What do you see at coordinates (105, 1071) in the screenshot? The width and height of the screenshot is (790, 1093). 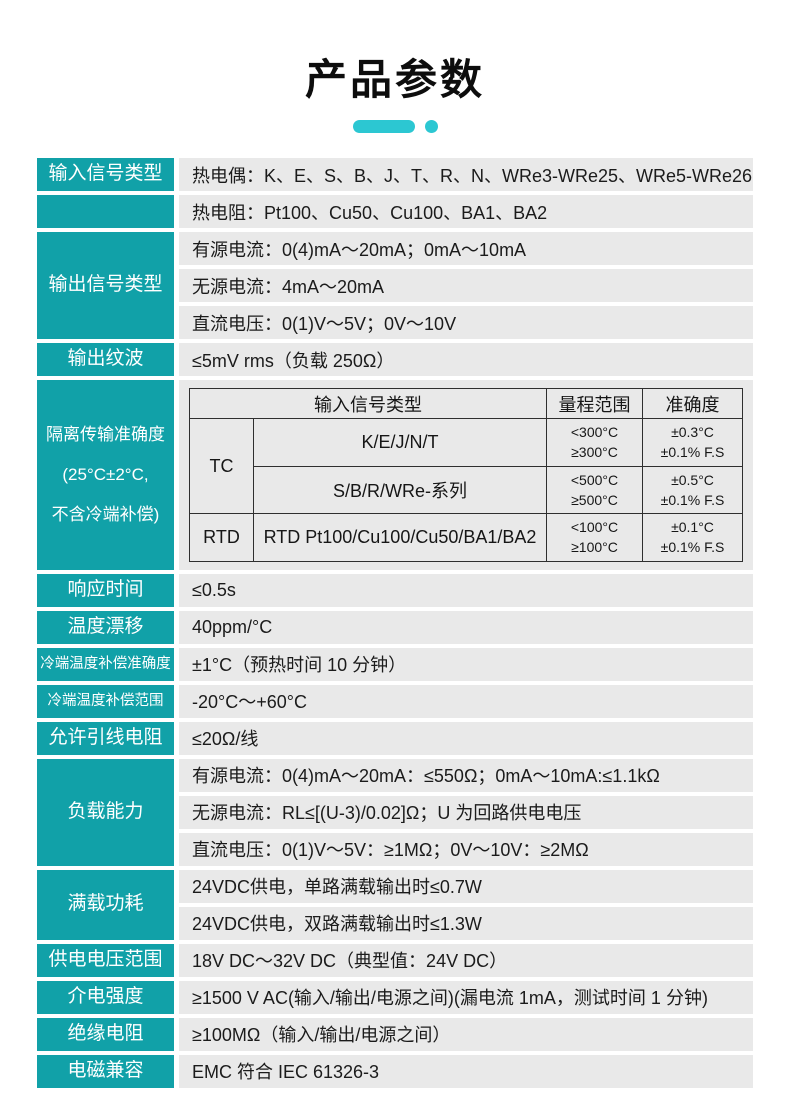 I see `param-label-emc: 电磁兼容` at bounding box center [105, 1071].